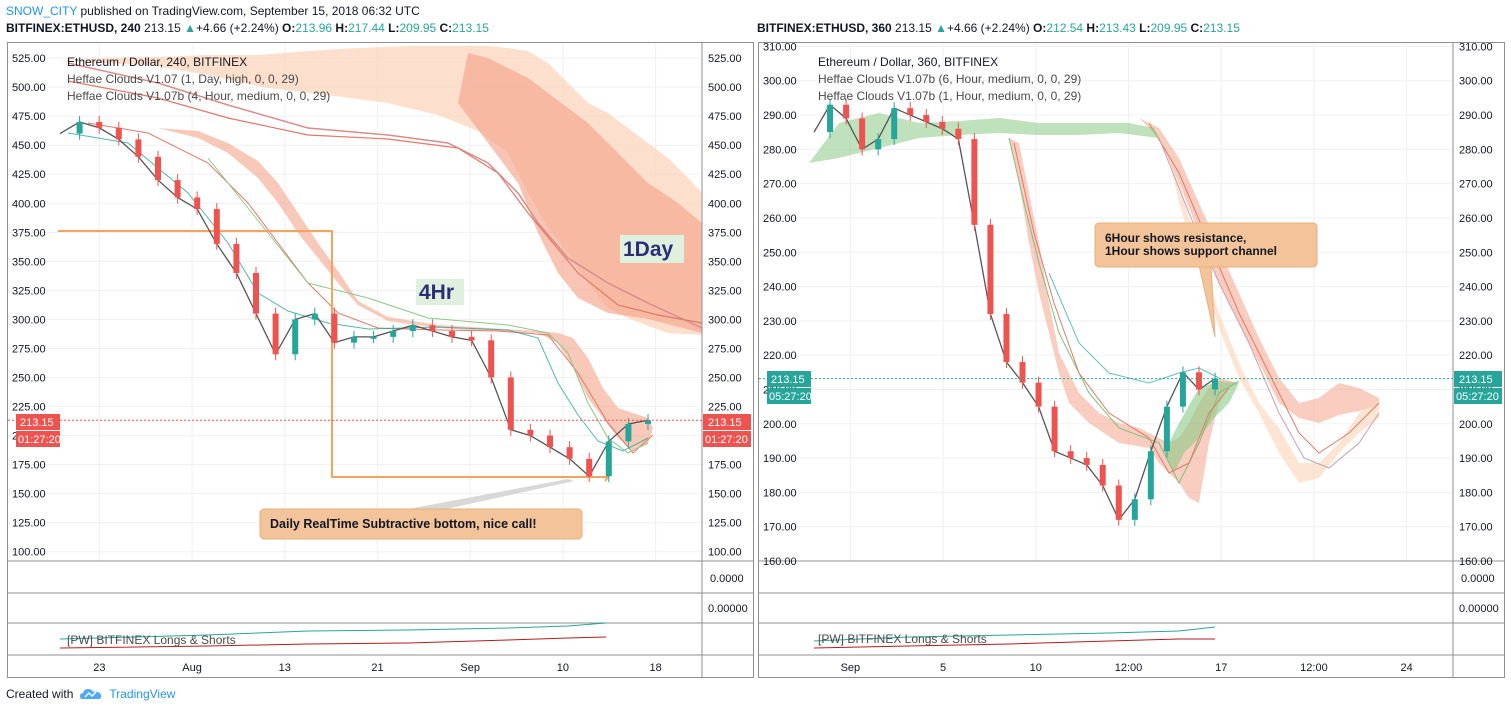 The height and width of the screenshot is (713, 1511). I want to click on x-tick: 12:00, so click(1314, 668).